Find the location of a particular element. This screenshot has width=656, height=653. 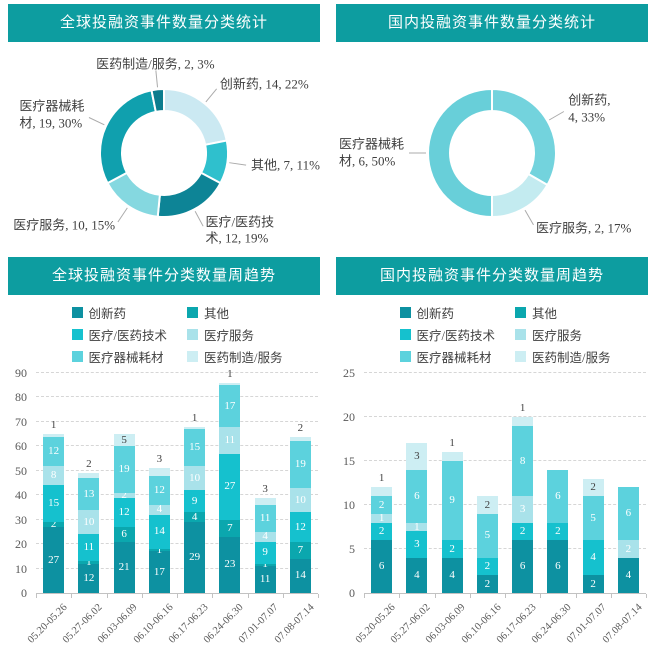

chart-title: 全球投融资事件数量分类统计 is located at coordinates (164, 23).